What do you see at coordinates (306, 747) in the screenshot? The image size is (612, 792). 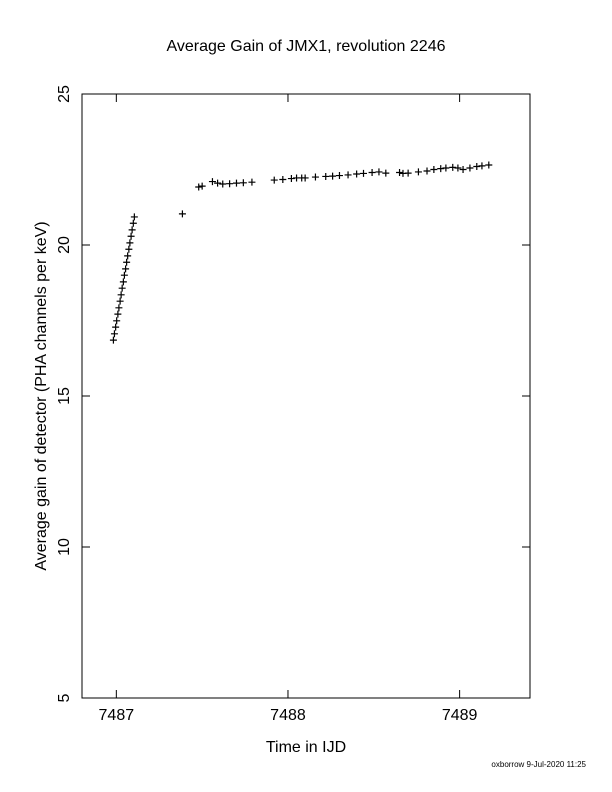 I see `x-axis-label: Time in IJD` at bounding box center [306, 747].